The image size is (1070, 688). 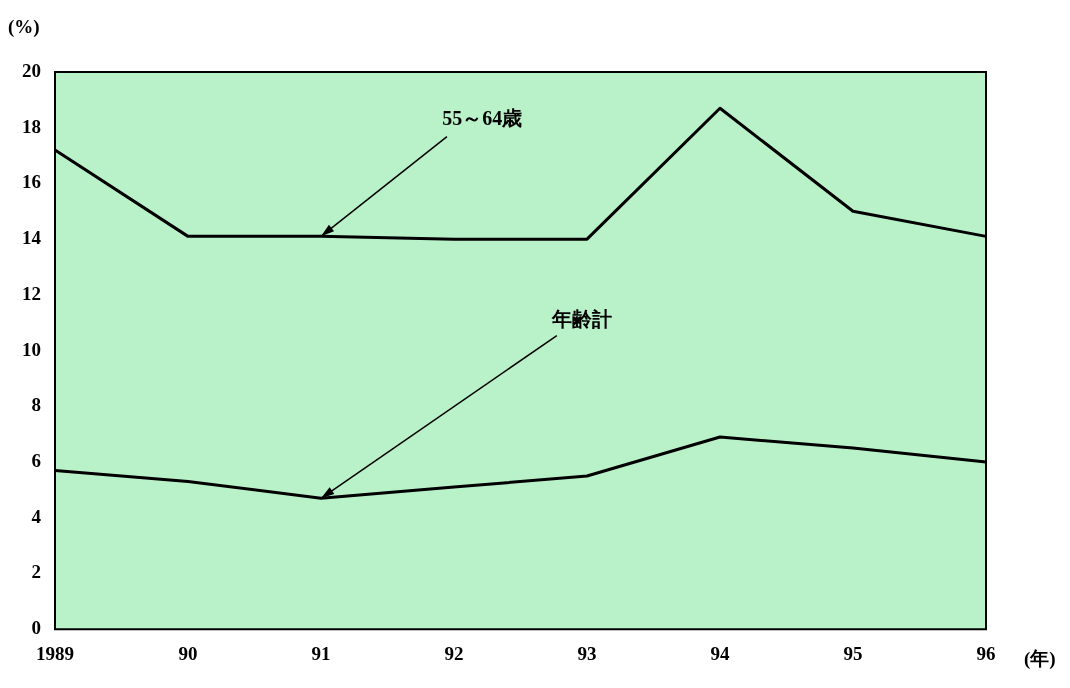 What do you see at coordinates (581, 318) in the screenshot?
I see `annotation: 年齢計` at bounding box center [581, 318].